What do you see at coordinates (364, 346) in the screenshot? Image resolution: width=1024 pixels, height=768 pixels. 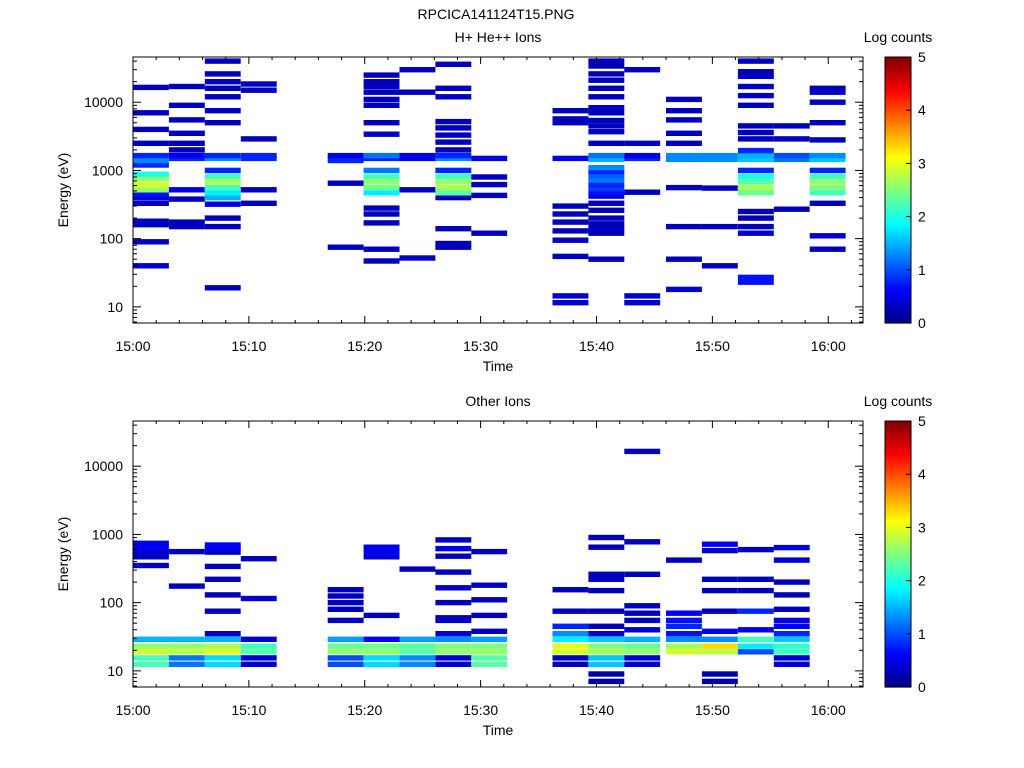 I see `x-tick-label: 15:20` at bounding box center [364, 346].